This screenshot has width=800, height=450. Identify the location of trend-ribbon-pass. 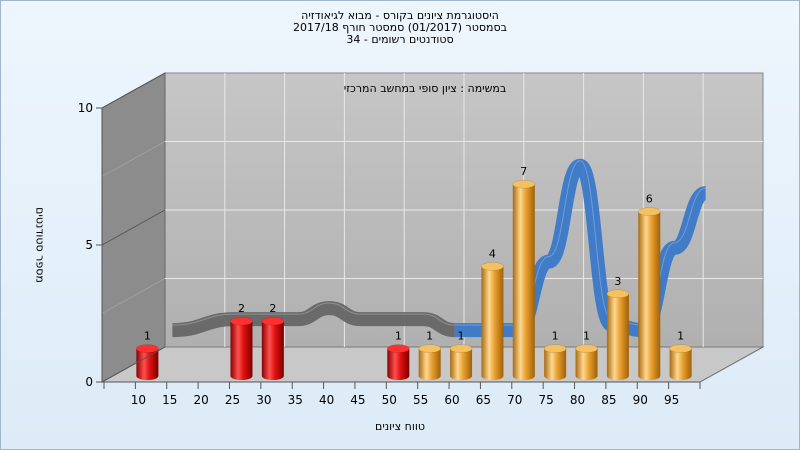
(581, 248).